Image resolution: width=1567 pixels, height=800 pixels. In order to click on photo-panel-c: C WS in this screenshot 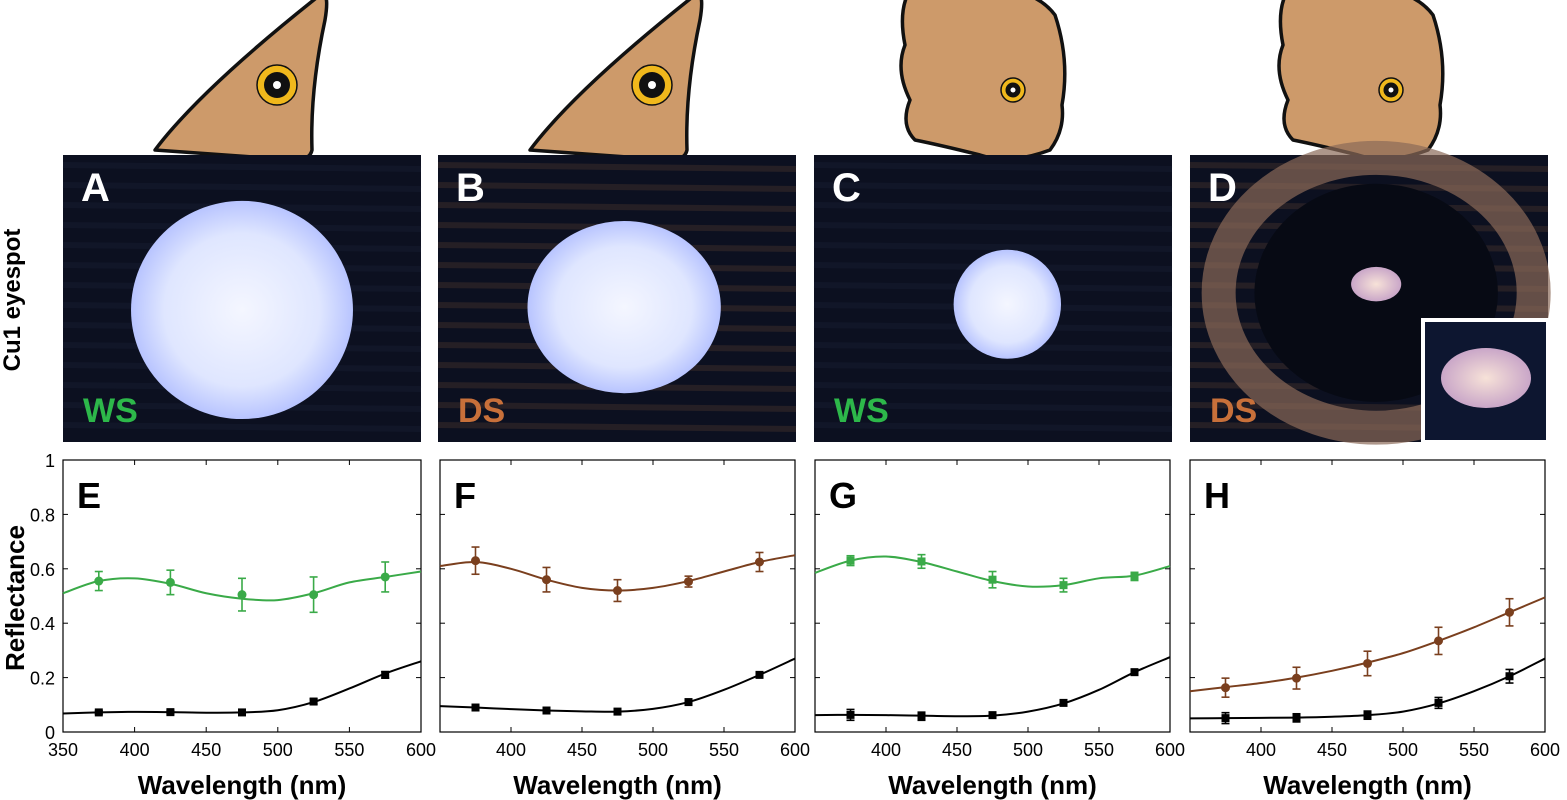, I will do `click(993, 298)`.